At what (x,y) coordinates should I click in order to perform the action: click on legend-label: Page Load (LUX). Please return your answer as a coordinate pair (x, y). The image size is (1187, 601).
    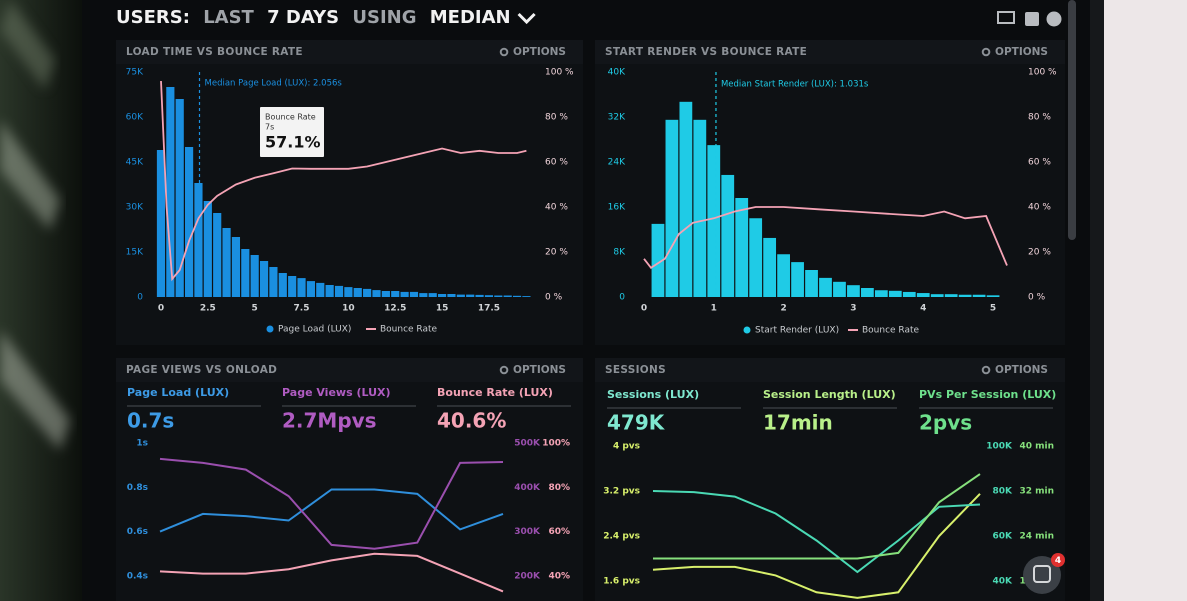
    Looking at the image, I should click on (314, 330).